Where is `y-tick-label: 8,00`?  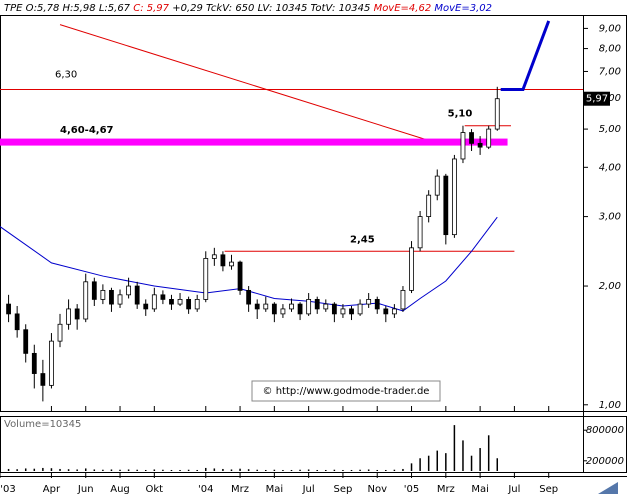
y-tick-label: 8,00 is located at coordinates (610, 49).